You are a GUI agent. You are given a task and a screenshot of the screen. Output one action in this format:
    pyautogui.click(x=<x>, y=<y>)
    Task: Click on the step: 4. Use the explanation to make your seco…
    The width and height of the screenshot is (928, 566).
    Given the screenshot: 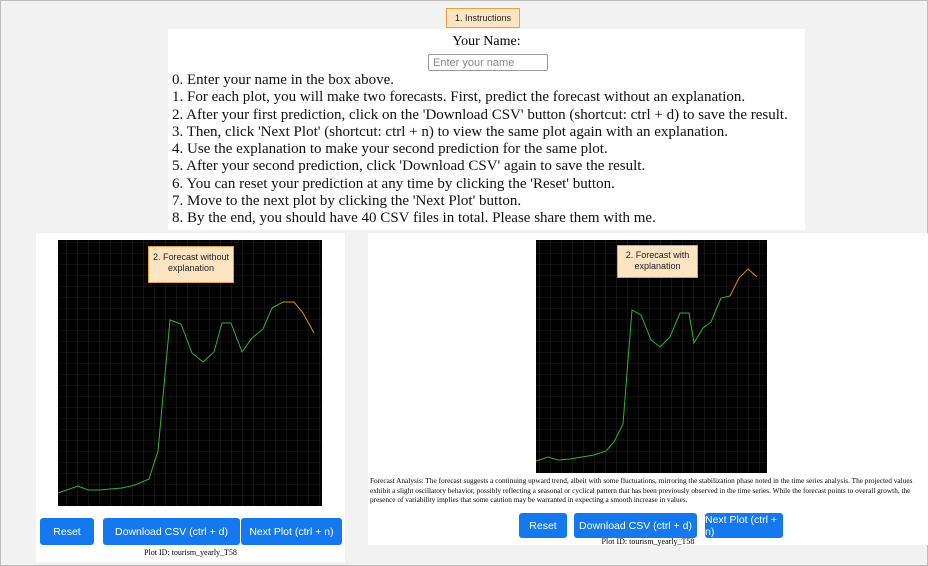 What is the action you would take?
    pyautogui.click(x=390, y=149)
    